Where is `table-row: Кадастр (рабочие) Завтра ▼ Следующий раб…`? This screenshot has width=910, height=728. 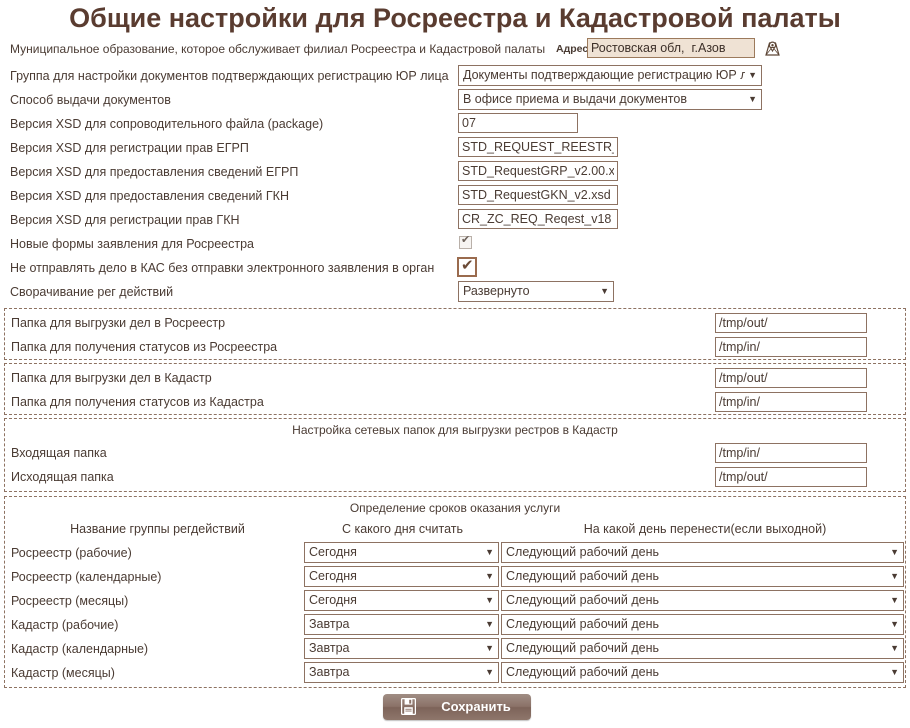 table-row: Кадастр (рабочие) Завтра ▼ Следующий раб… is located at coordinates (455, 625).